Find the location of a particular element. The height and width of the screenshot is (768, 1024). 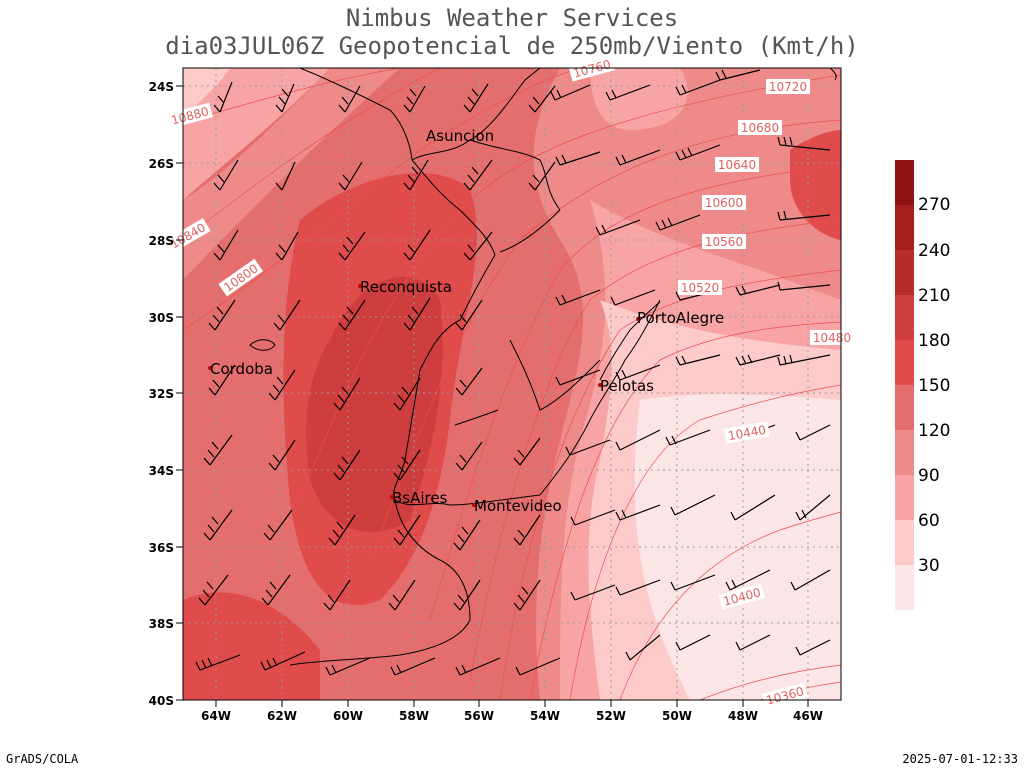

city-pelotas: Pelotas is located at coordinates (627, 386).